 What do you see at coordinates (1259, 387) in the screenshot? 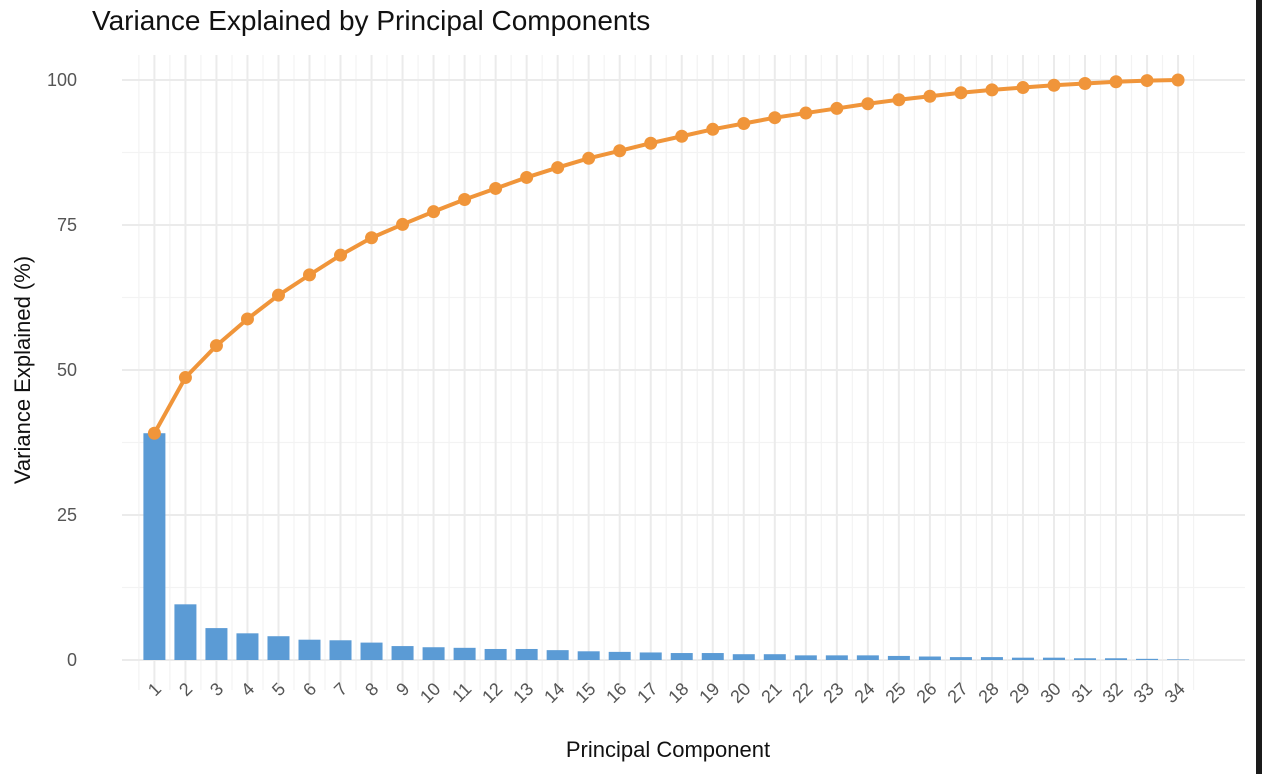
I see `window-edge` at bounding box center [1259, 387].